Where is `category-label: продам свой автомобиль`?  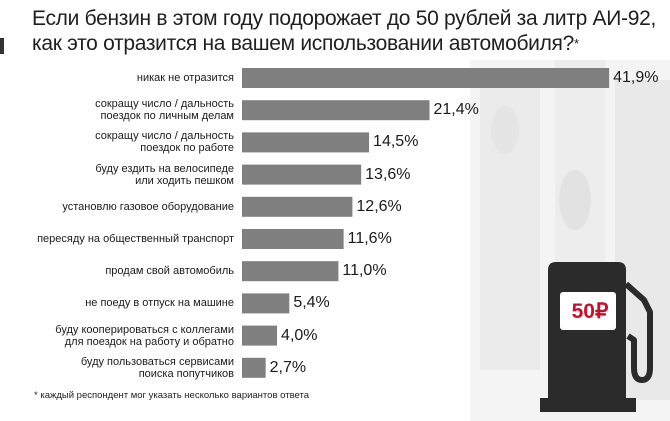
category-label: продам свой автомобиль is located at coordinates (131, 271).